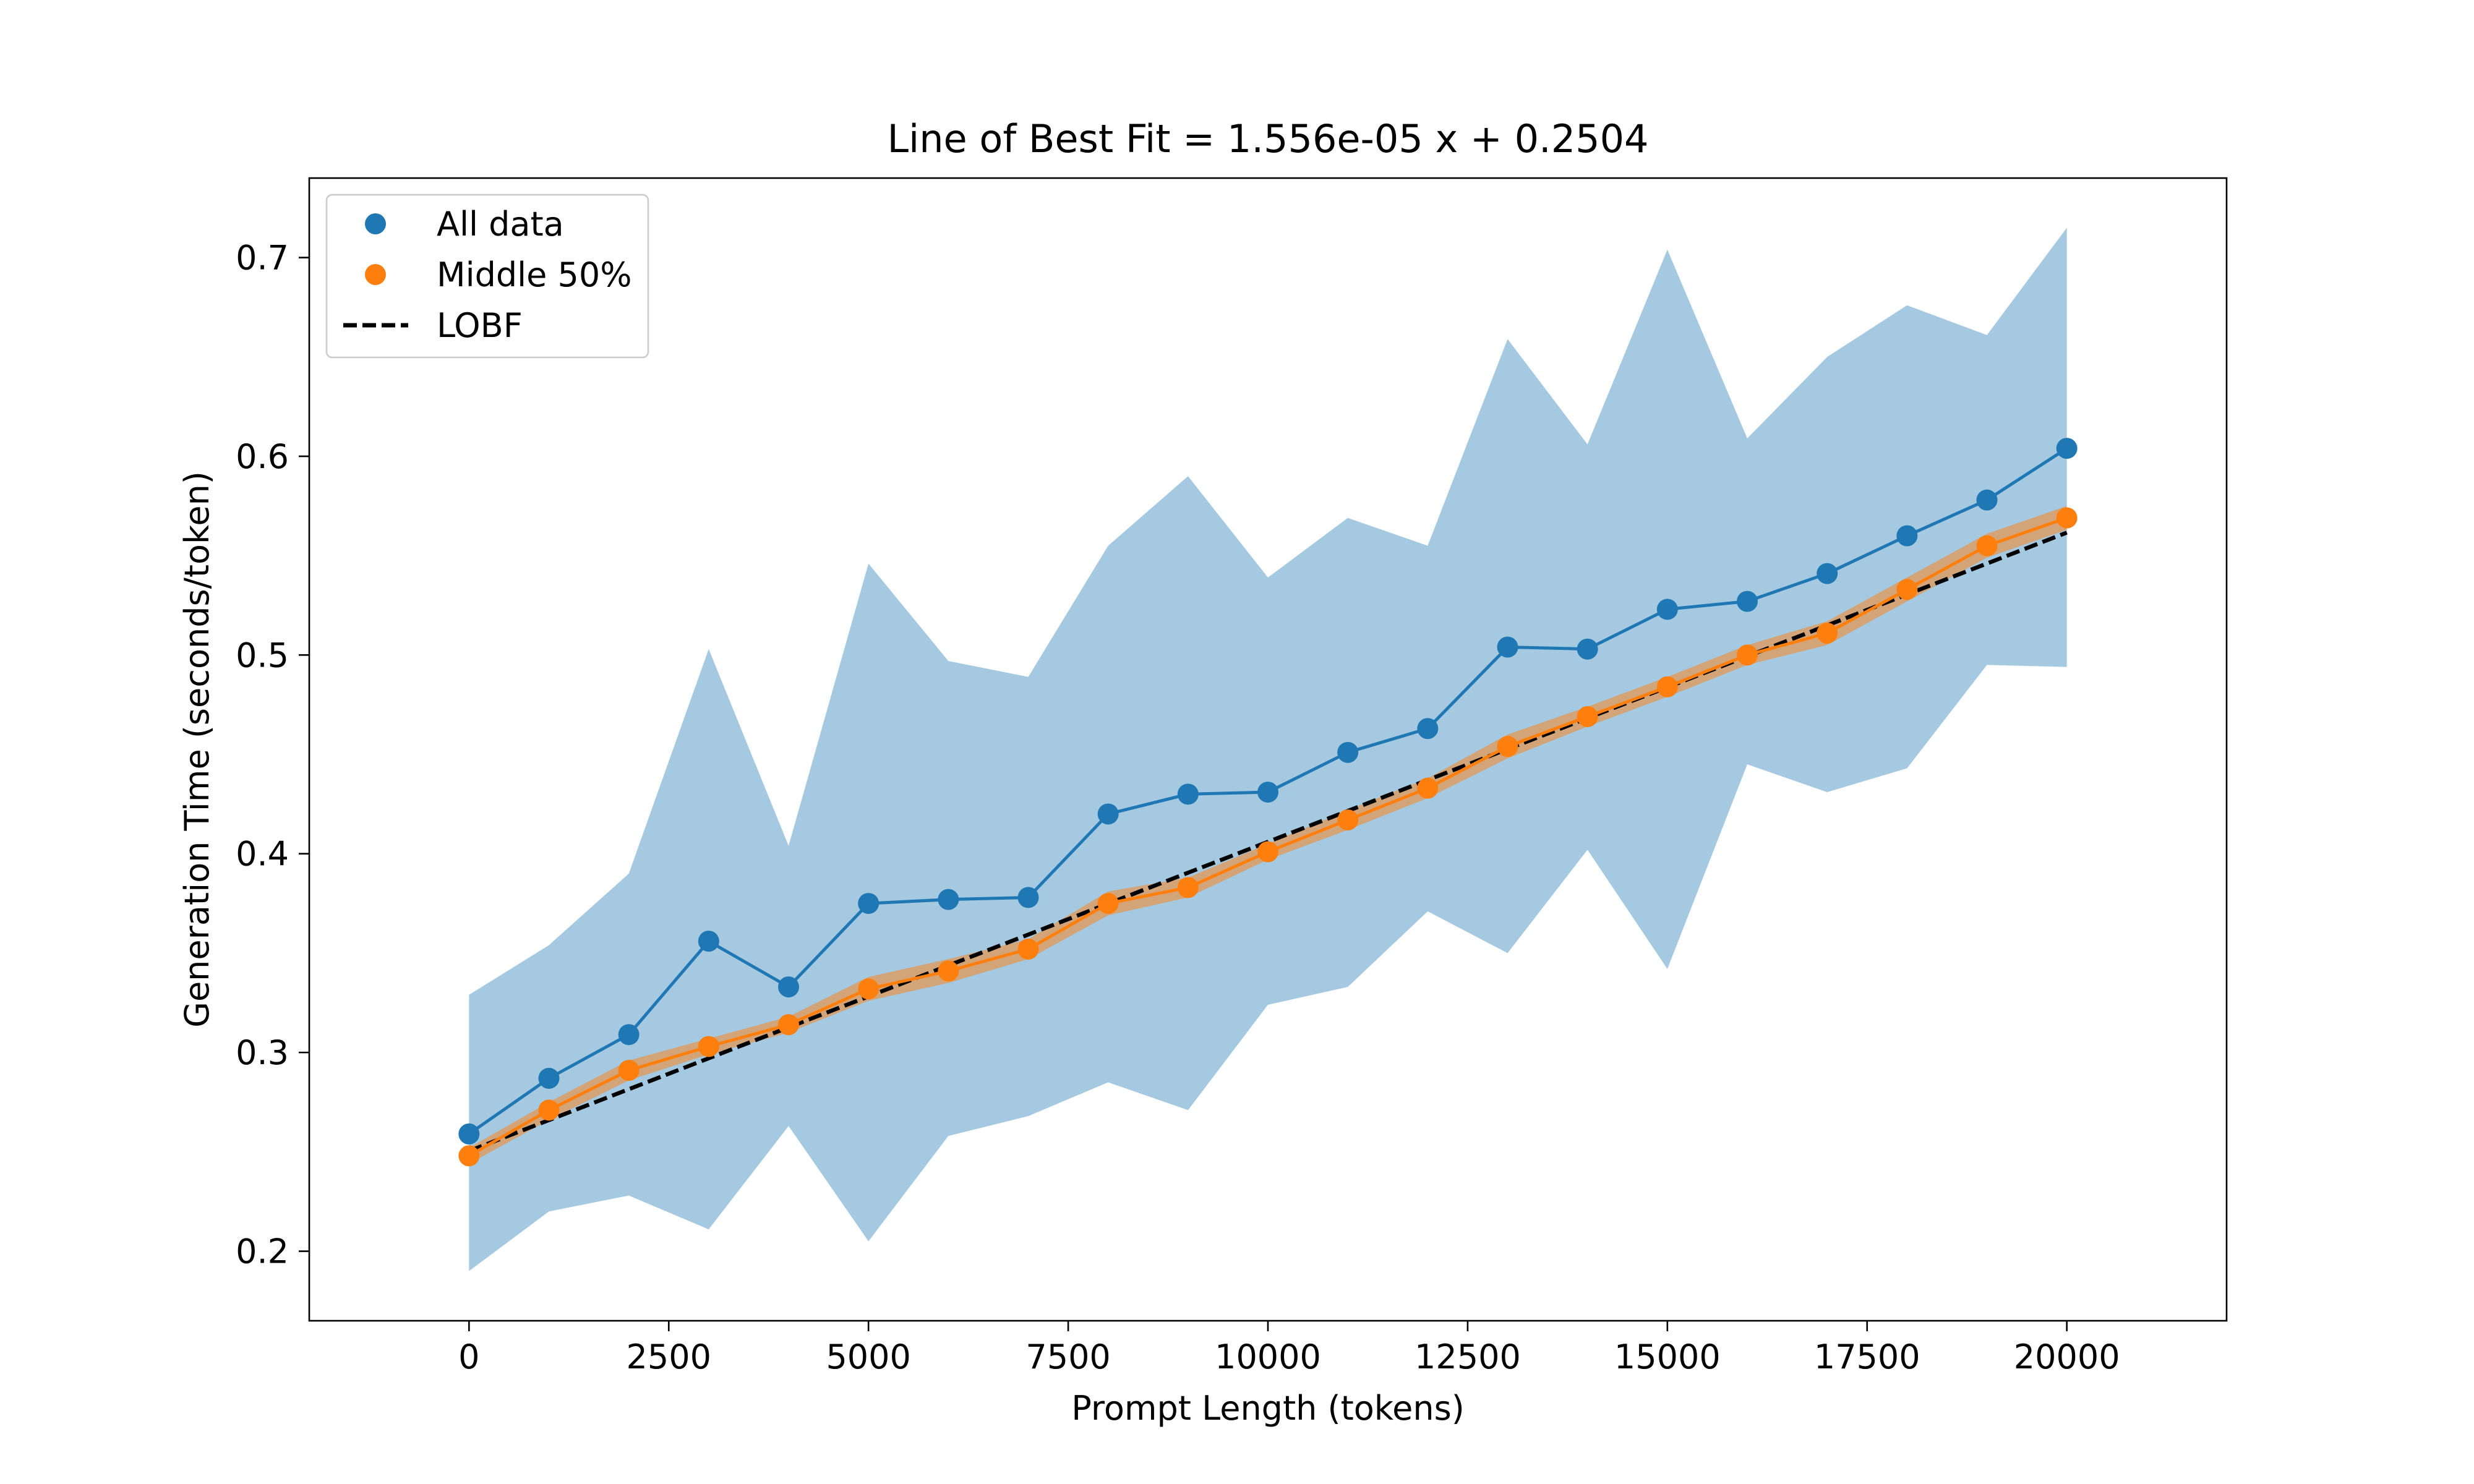  What do you see at coordinates (1067, 1356) in the screenshot?
I see `x-tick-label: 7500` at bounding box center [1067, 1356].